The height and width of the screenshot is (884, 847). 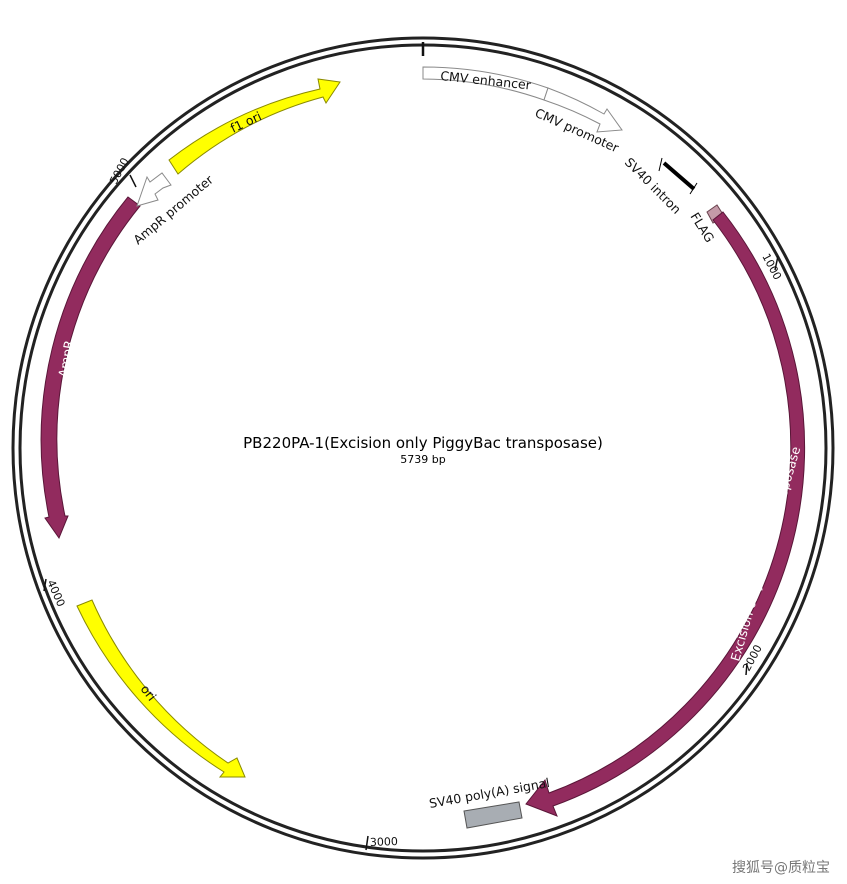 What do you see at coordinates (781, 868) in the screenshot?
I see `watermark: 搜狐号@质粒宝` at bounding box center [781, 868].